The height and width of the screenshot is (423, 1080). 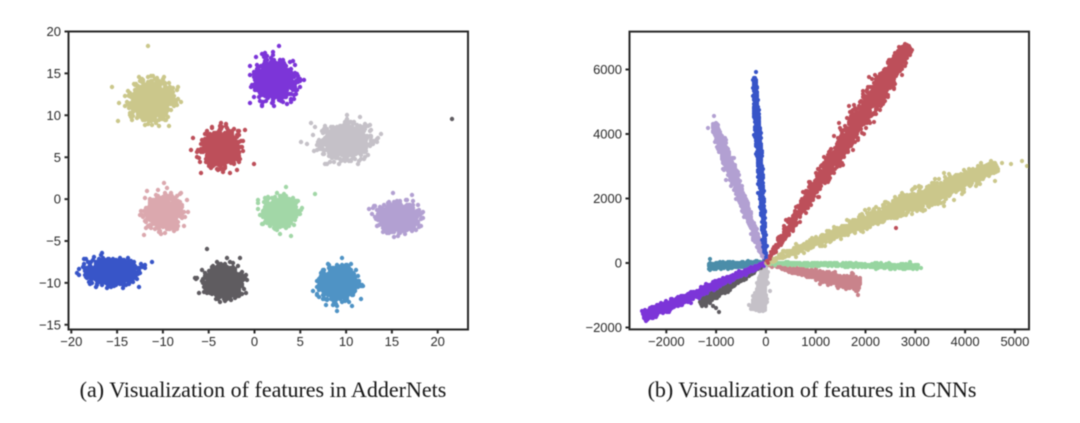 What do you see at coordinates (71, 341) in the screenshot?
I see `svg-text: −20` at bounding box center [71, 341].